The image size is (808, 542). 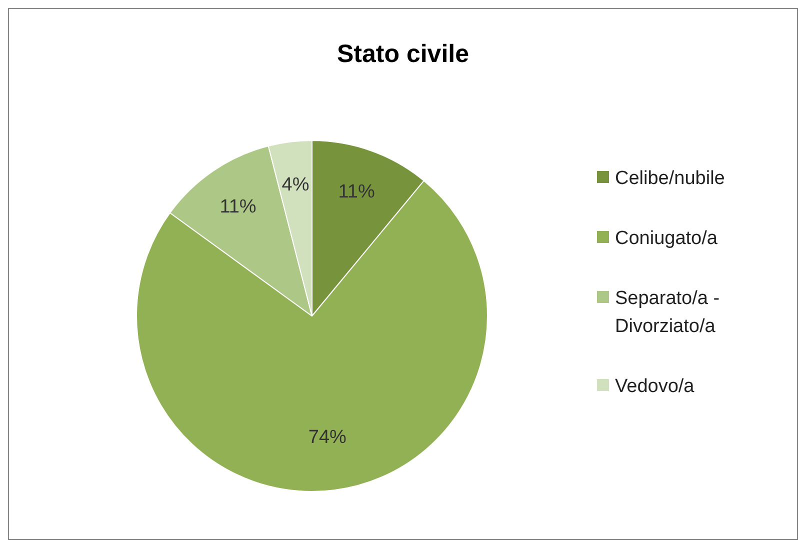 What do you see at coordinates (668, 313) in the screenshot?
I see `legend-label: Separato/a - Divorziato/a` at bounding box center [668, 313].